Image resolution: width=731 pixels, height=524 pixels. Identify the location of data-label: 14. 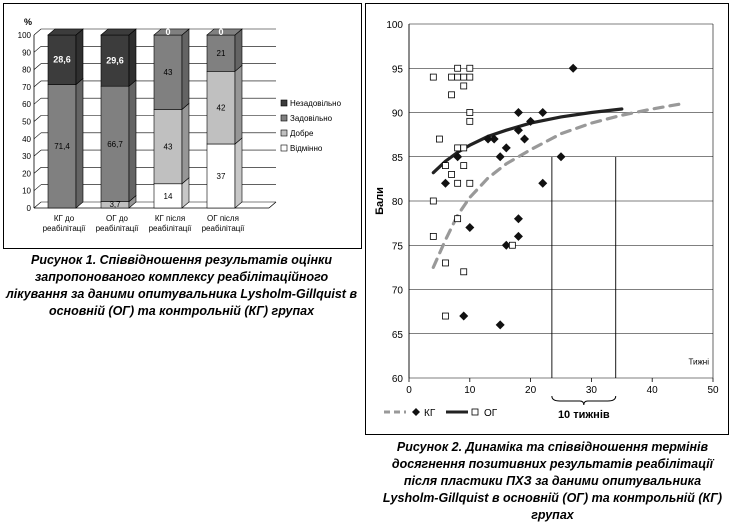
(168, 196).